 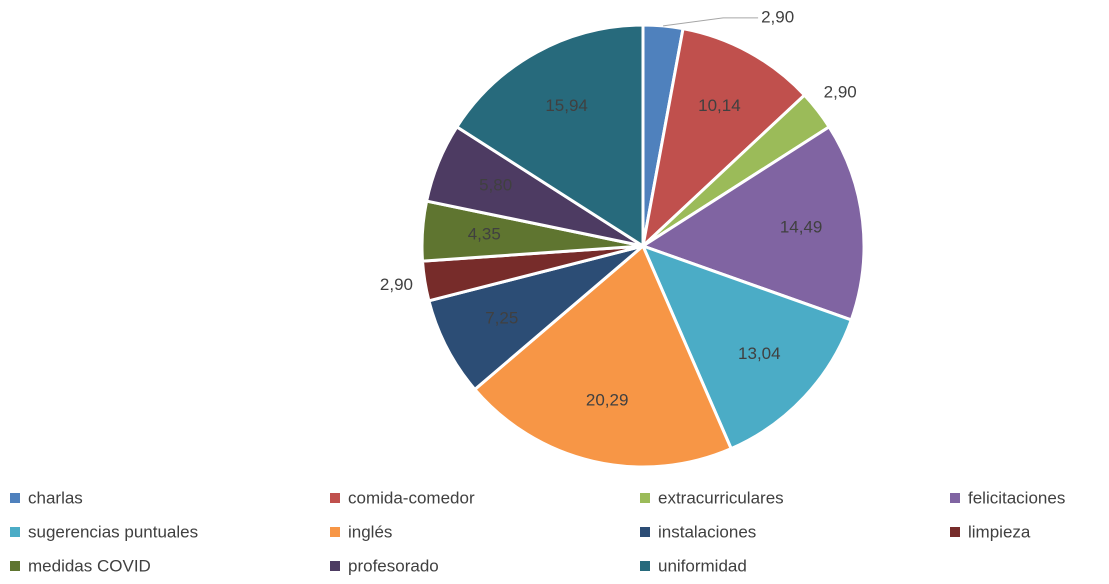 I want to click on legend-label: felicitaciones, so click(x=1016, y=497).